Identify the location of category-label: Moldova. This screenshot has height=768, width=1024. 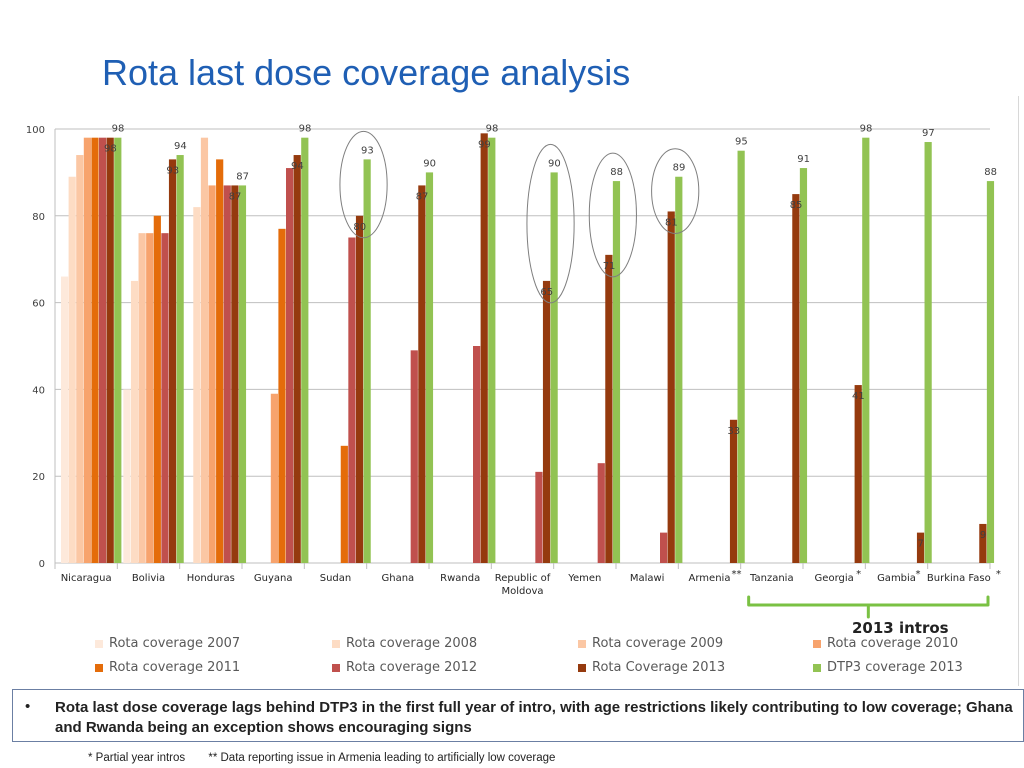
(522, 591).